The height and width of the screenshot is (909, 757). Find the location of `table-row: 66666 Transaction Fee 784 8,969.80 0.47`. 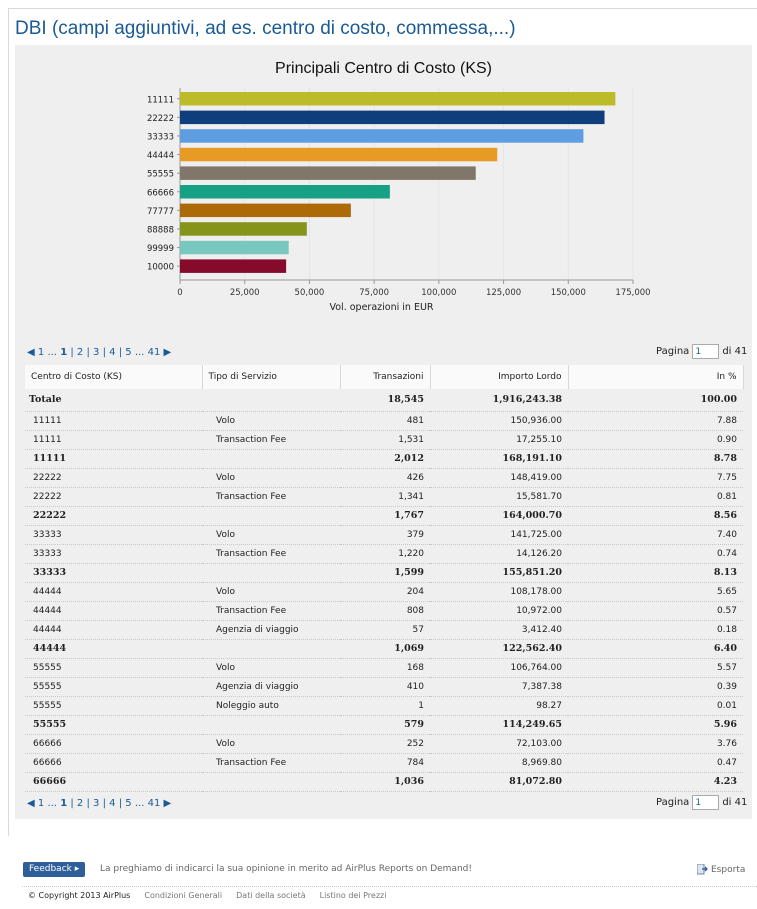

table-row: 66666 Transaction Fee 784 8,969.80 0.47 is located at coordinates (384, 763).